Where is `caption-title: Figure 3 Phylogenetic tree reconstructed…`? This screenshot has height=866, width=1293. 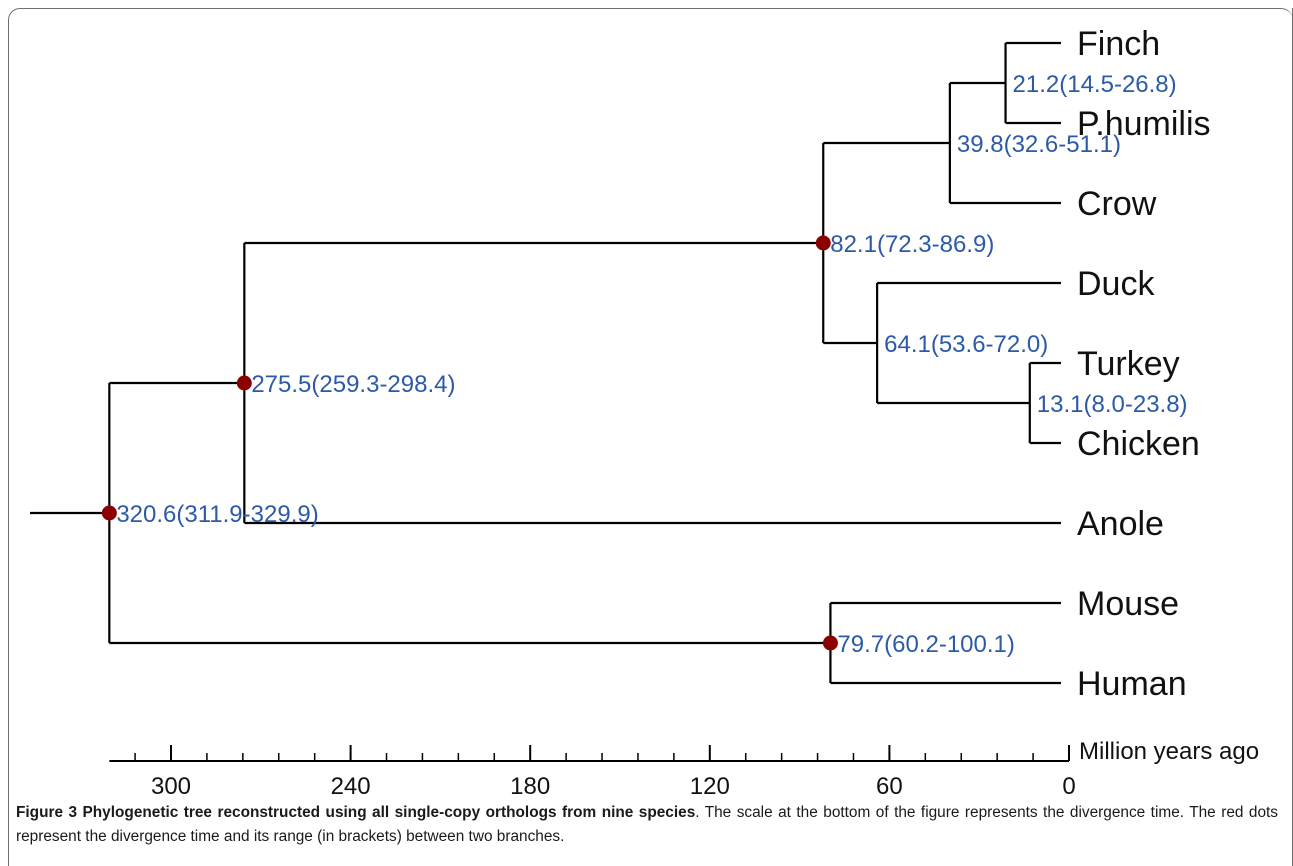
caption-title: Figure 3 Phylogenetic tree reconstructed… is located at coordinates (356, 812).